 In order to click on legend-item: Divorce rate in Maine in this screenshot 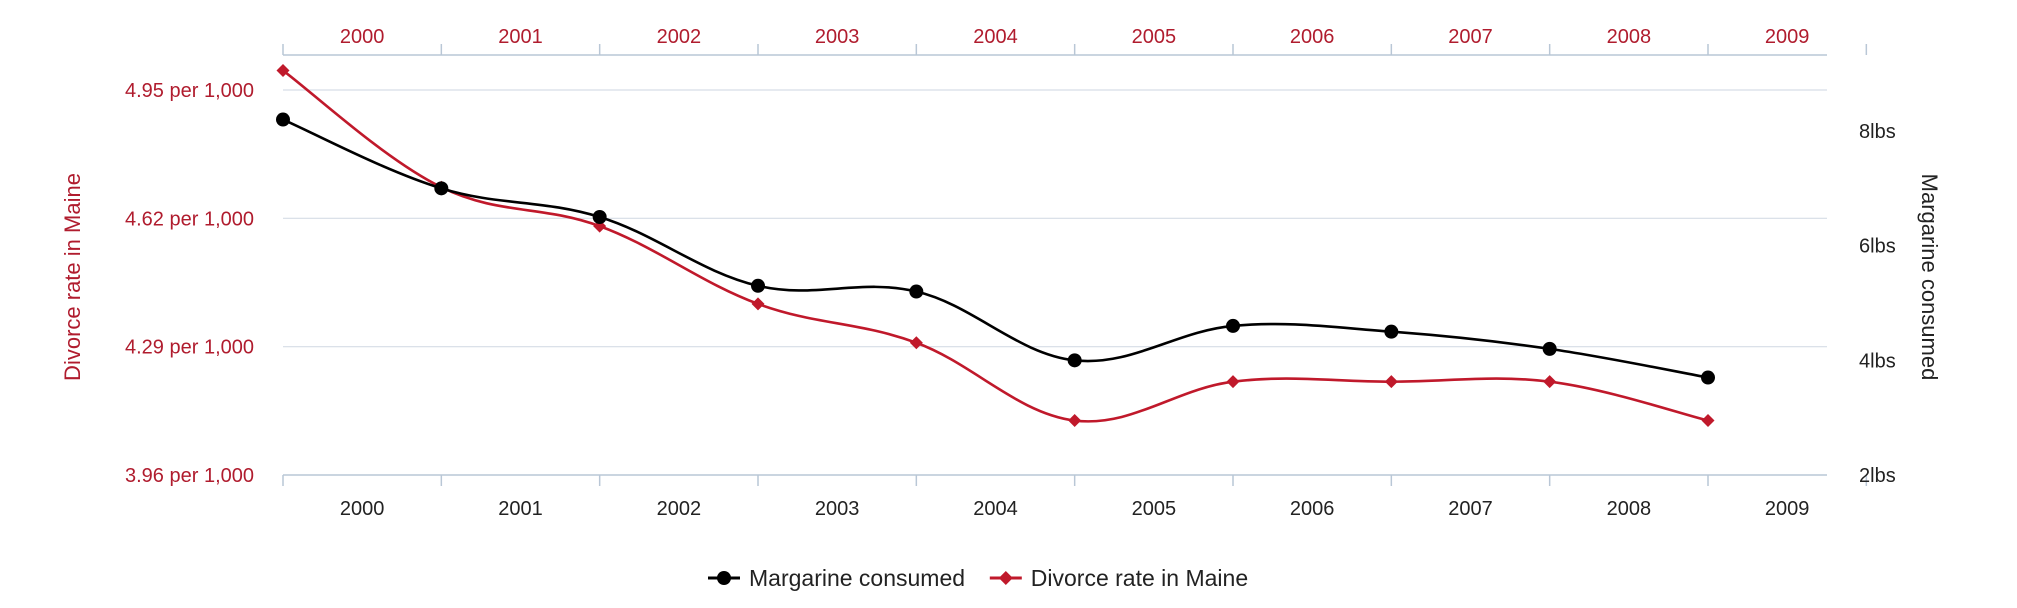, I will do `click(1118, 578)`.